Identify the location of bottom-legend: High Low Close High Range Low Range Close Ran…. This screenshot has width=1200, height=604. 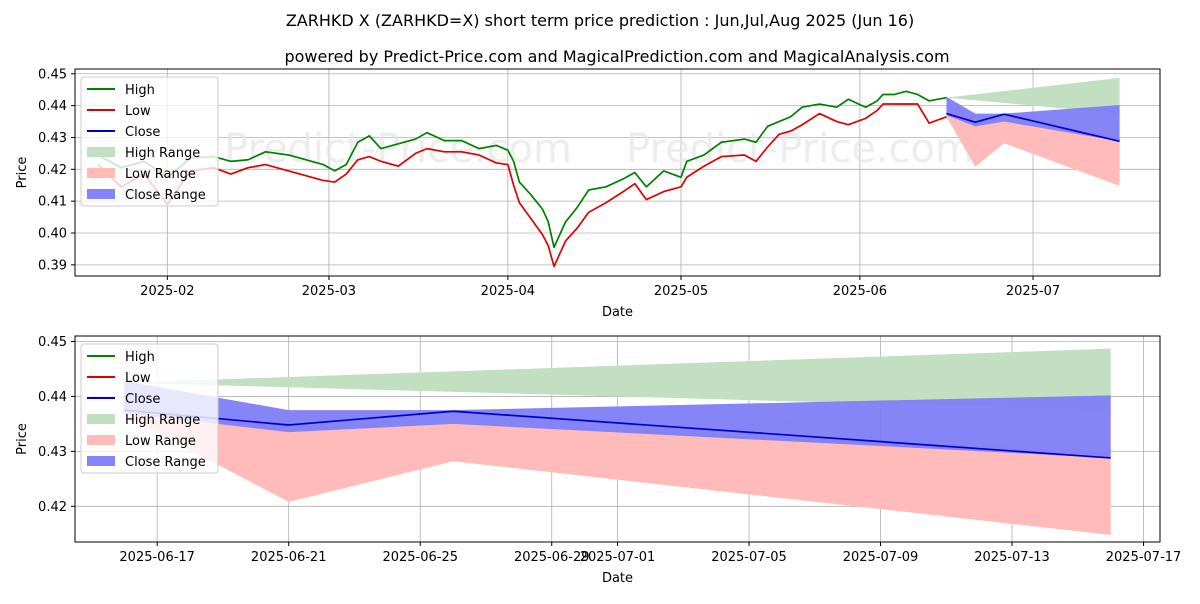
(149, 408).